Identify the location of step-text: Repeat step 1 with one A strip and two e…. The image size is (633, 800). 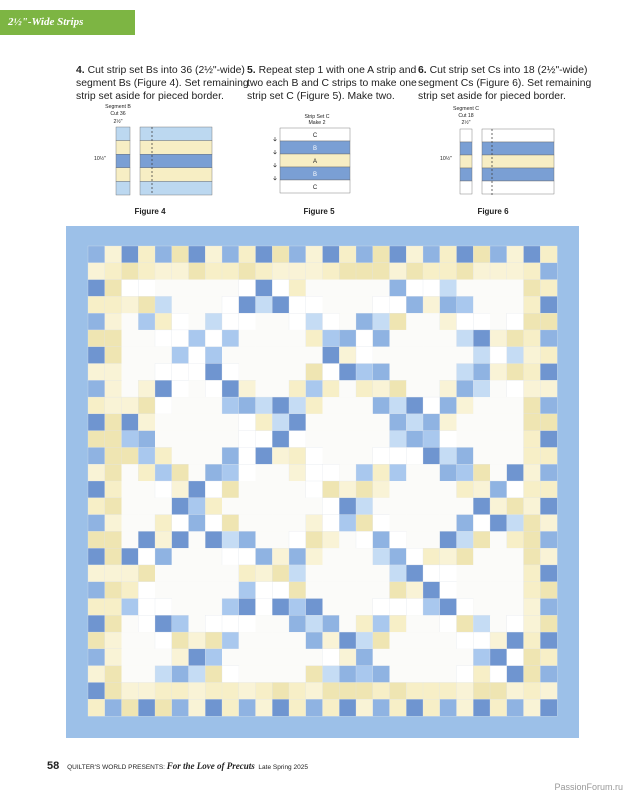
(332, 84).